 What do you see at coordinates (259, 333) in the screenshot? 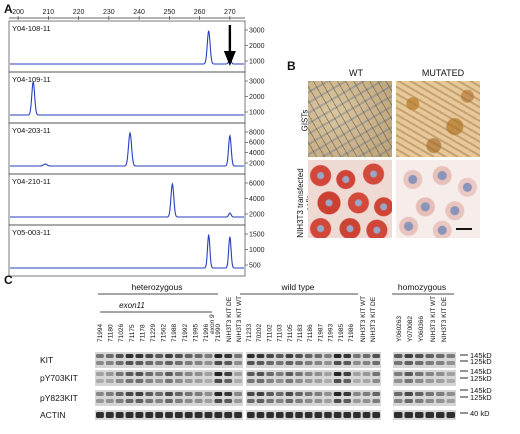
I see `lane-label: 70202` at bounding box center [259, 333].